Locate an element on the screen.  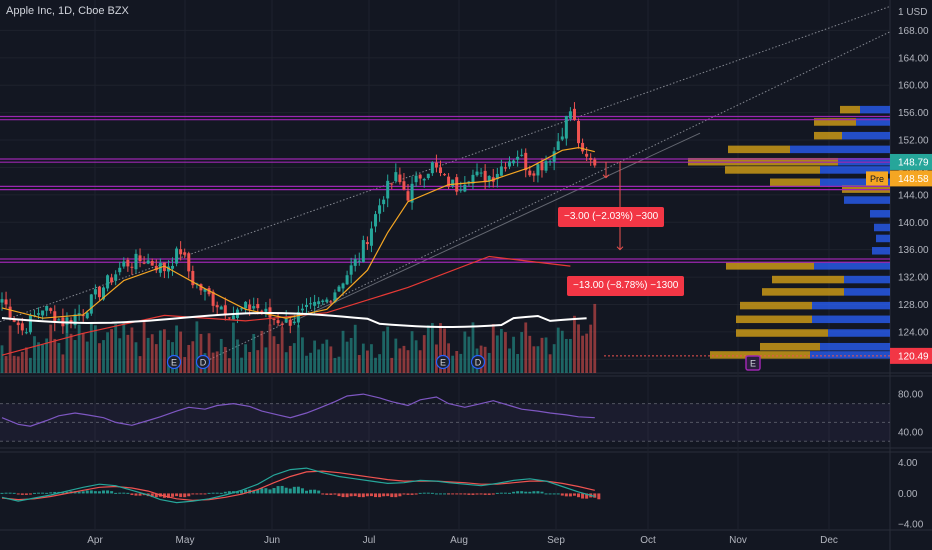
price-tick-label: 140.00 is located at coordinates (913, 223).